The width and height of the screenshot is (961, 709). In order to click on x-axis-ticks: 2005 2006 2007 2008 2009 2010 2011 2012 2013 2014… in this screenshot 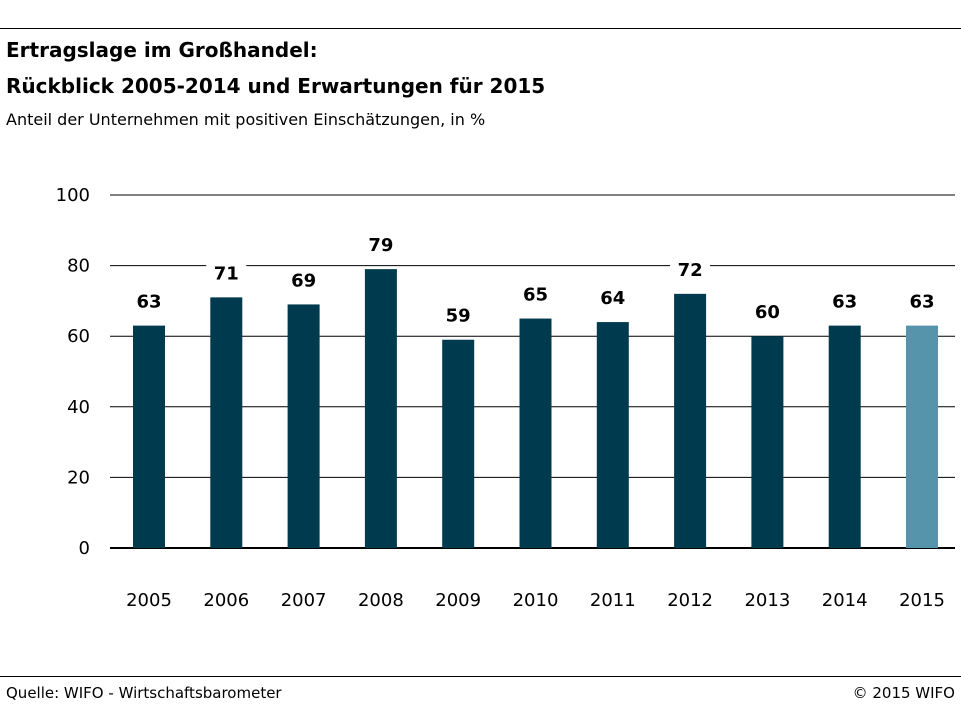, I will do `click(535, 600)`.